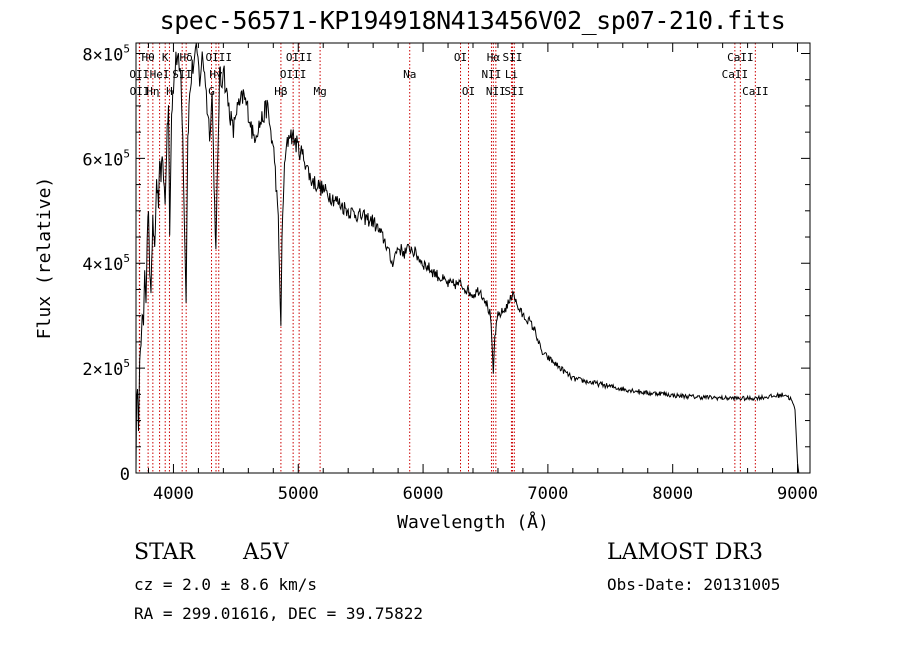 This screenshot has width=900, height=649. What do you see at coordinates (298, 494) in the screenshot?
I see `x-tick-label: 5000` at bounding box center [298, 494].